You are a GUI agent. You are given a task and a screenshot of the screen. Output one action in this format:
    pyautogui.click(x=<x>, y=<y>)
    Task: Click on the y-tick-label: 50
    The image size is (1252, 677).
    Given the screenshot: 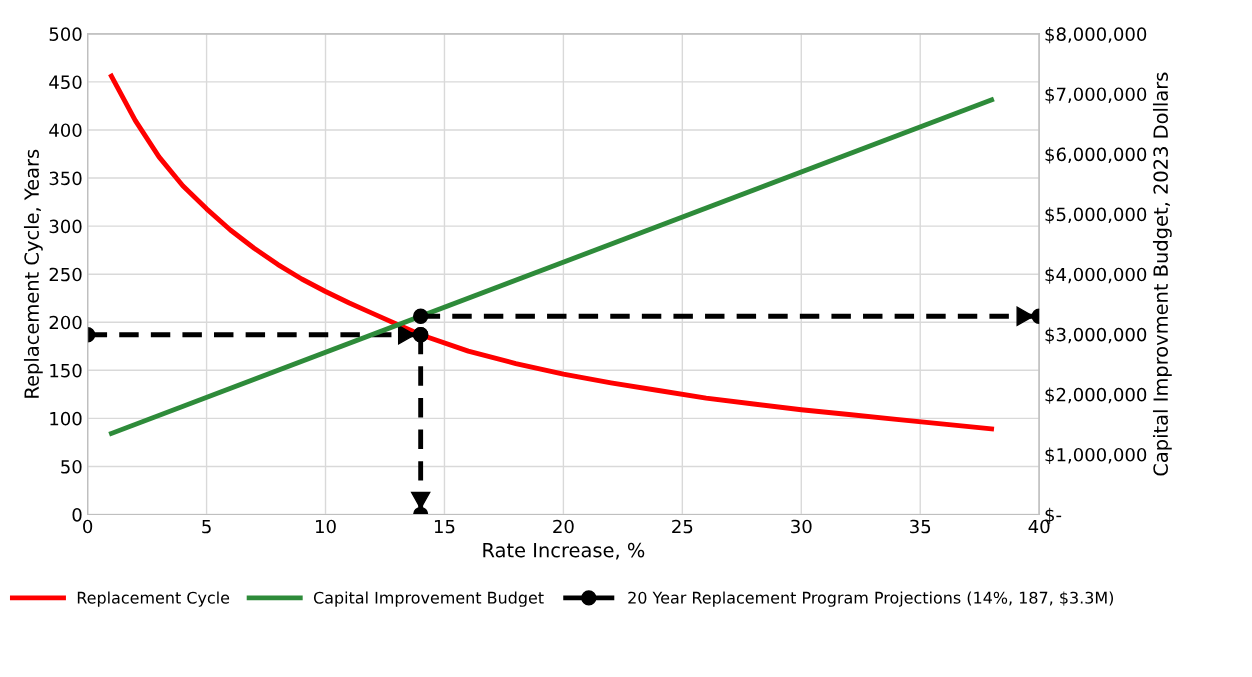 What is the action you would take?
    pyautogui.click(x=71, y=466)
    